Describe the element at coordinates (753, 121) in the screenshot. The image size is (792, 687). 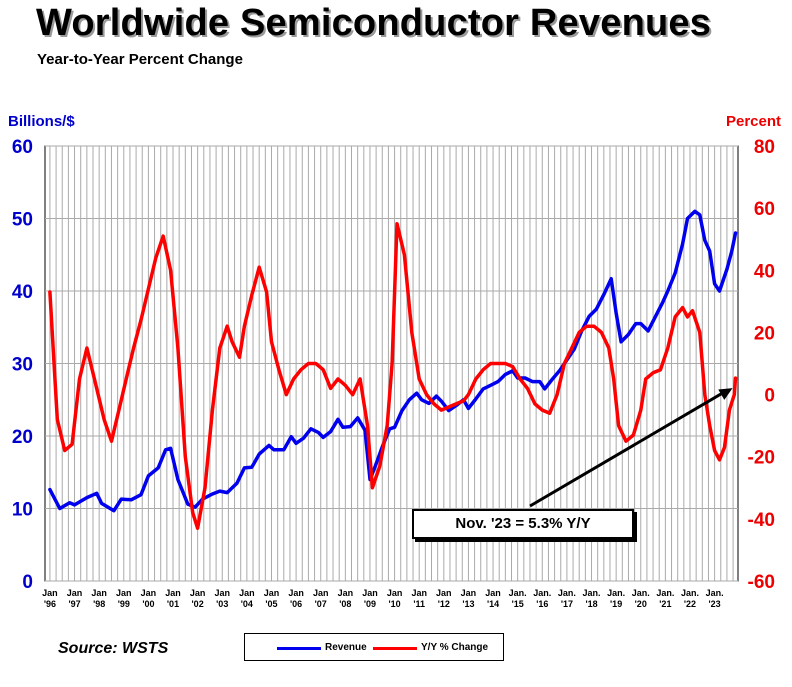
I see `right-axis-title: Percent` at that location.